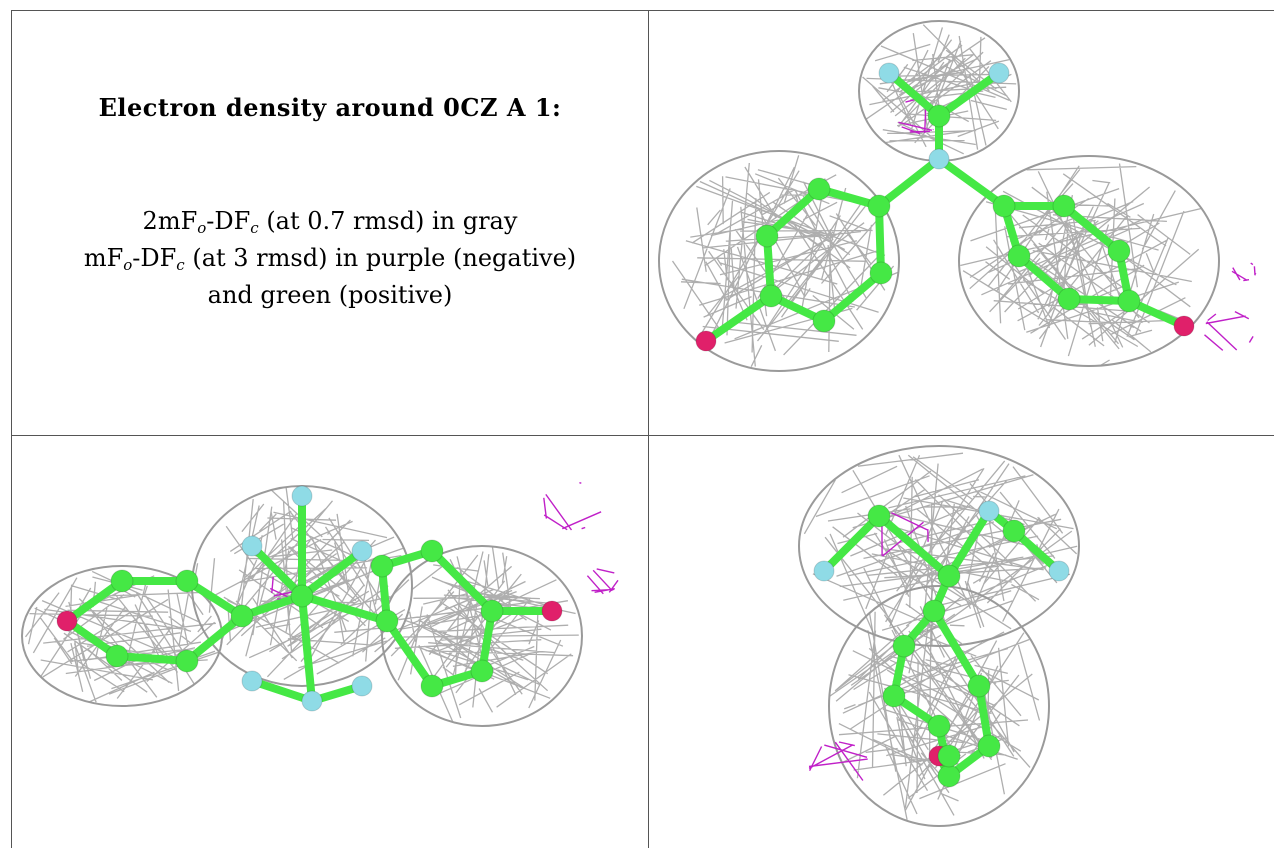 The height and width of the screenshot is (848, 1274). What do you see at coordinates (330, 107) in the screenshot?
I see `page-title: Electron density around 0CZ A 1:` at bounding box center [330, 107].